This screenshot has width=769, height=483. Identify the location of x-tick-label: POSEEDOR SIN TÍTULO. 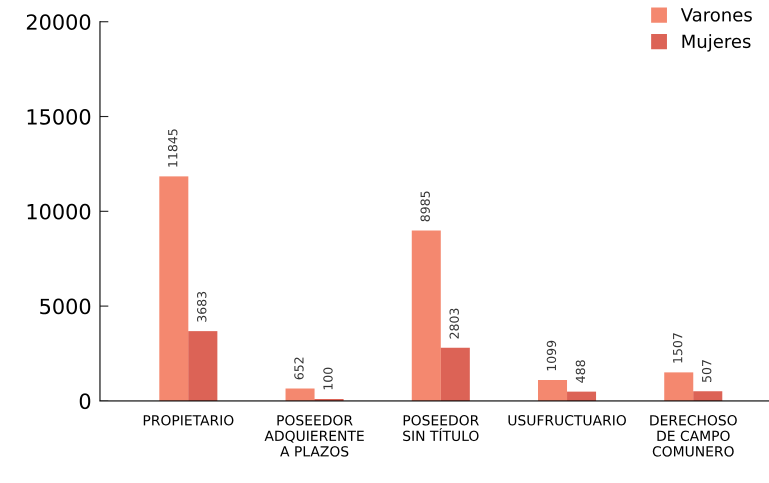
(441, 428).